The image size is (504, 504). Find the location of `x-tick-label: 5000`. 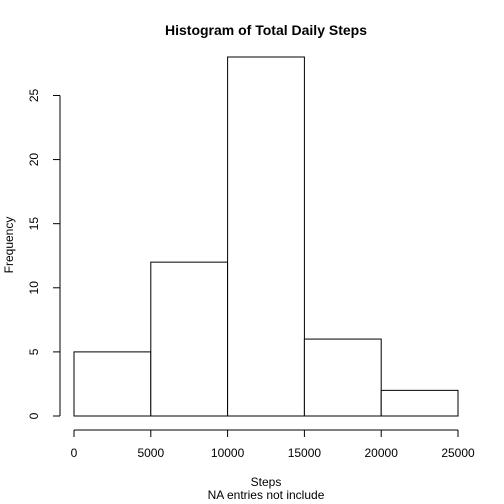

x-tick-label: 5000 is located at coordinates (150, 453).